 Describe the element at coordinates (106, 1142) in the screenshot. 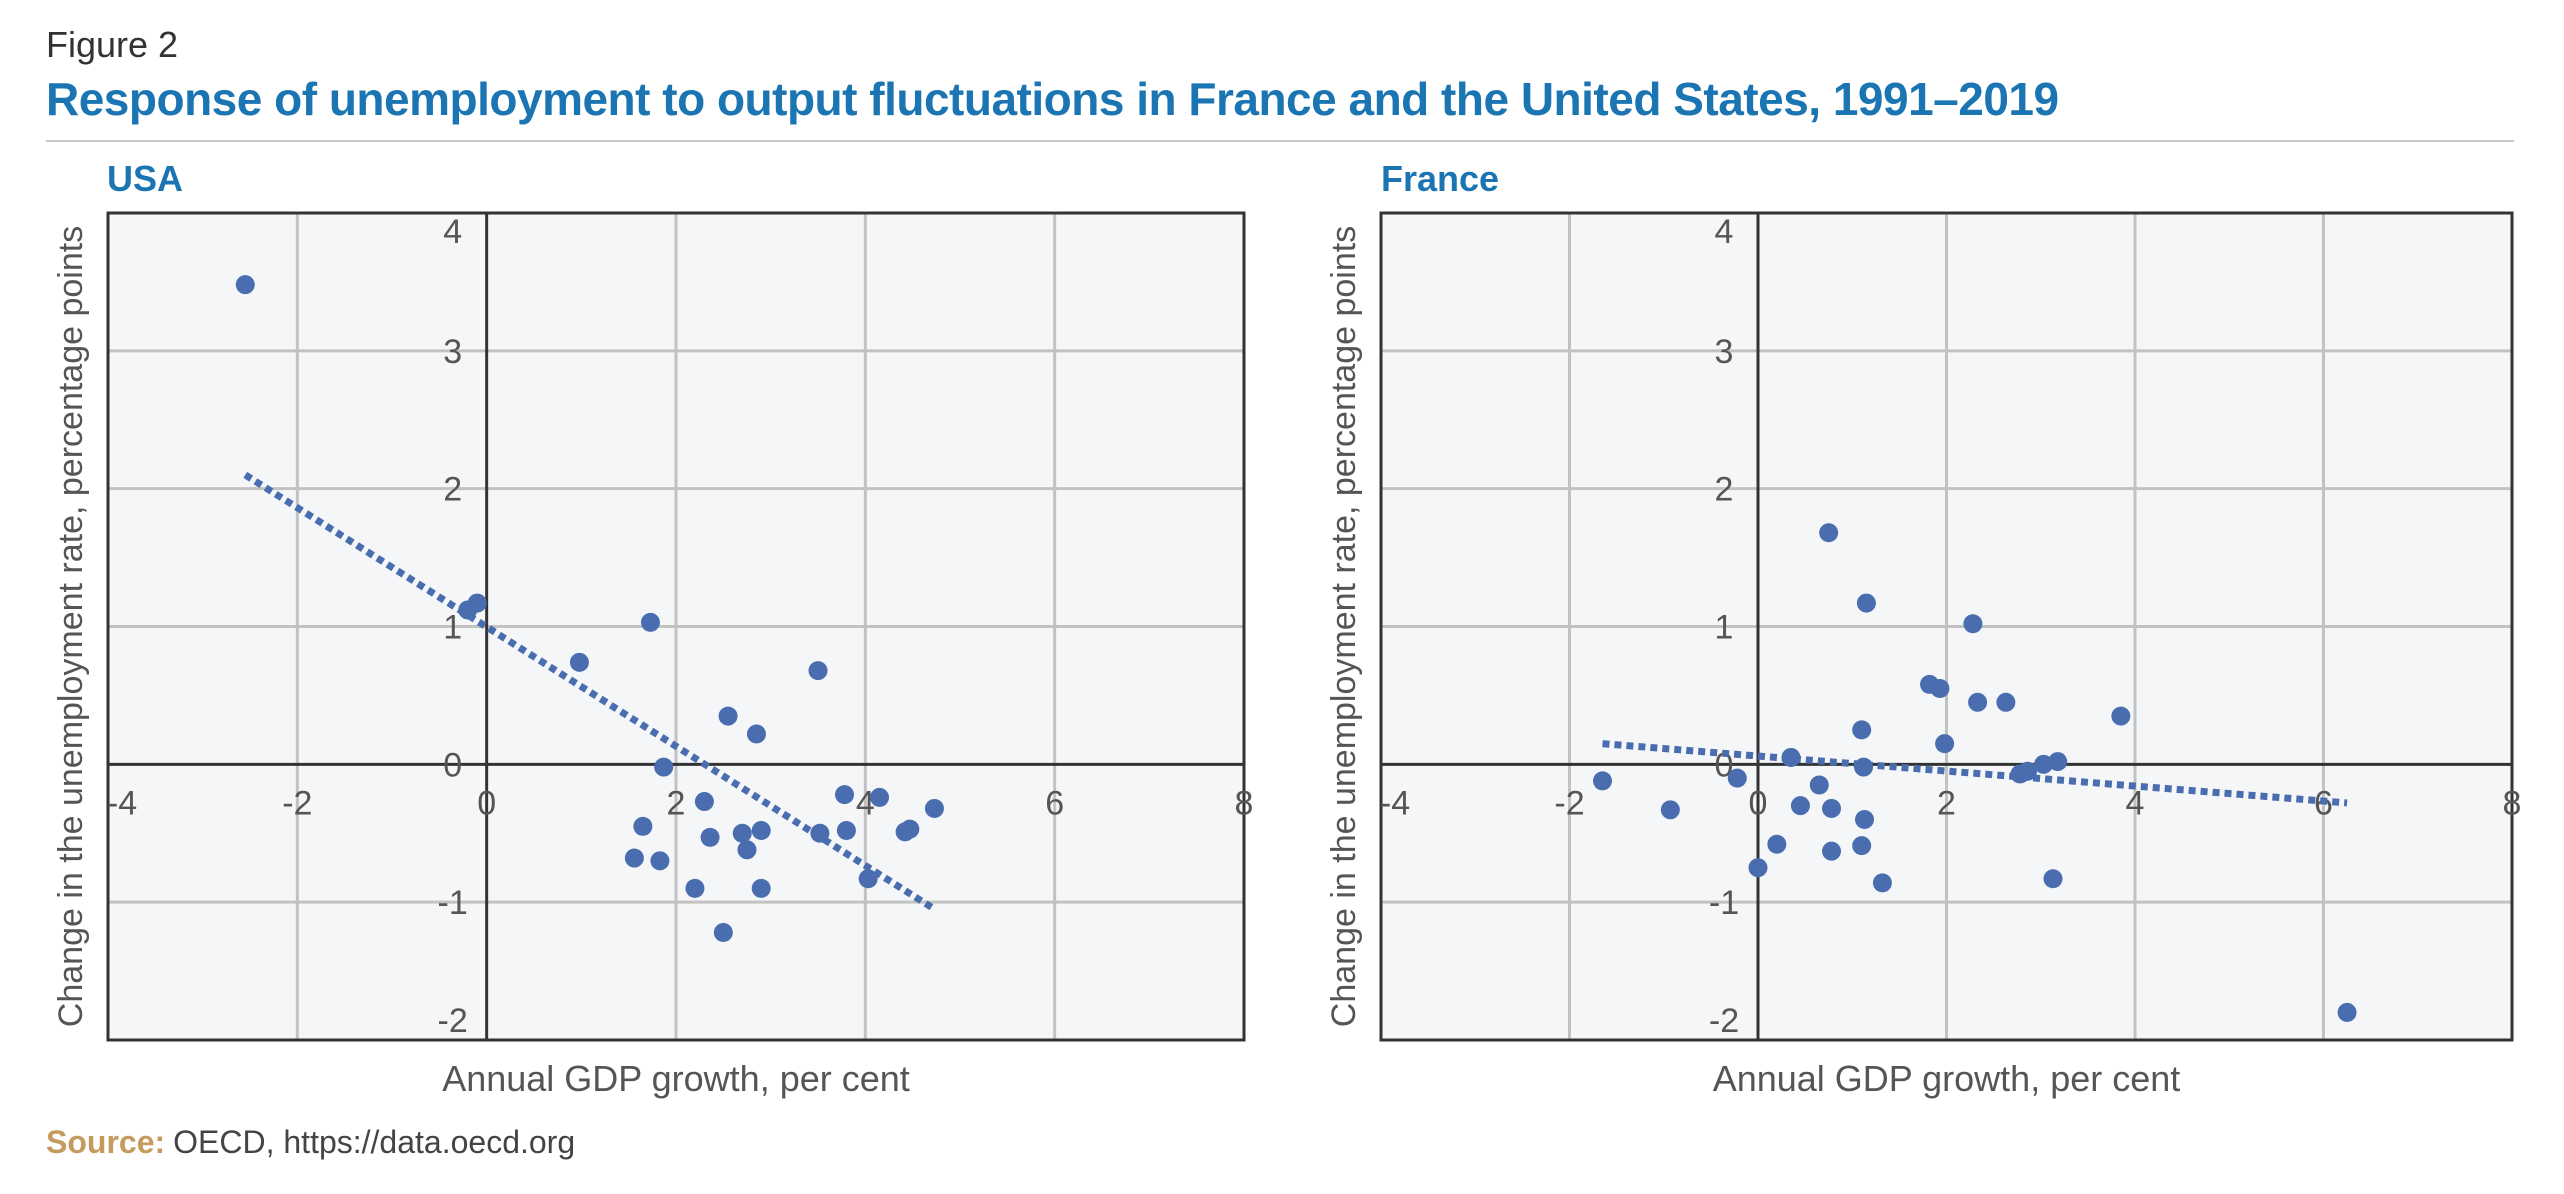

I see `source-label: Source:` at that location.